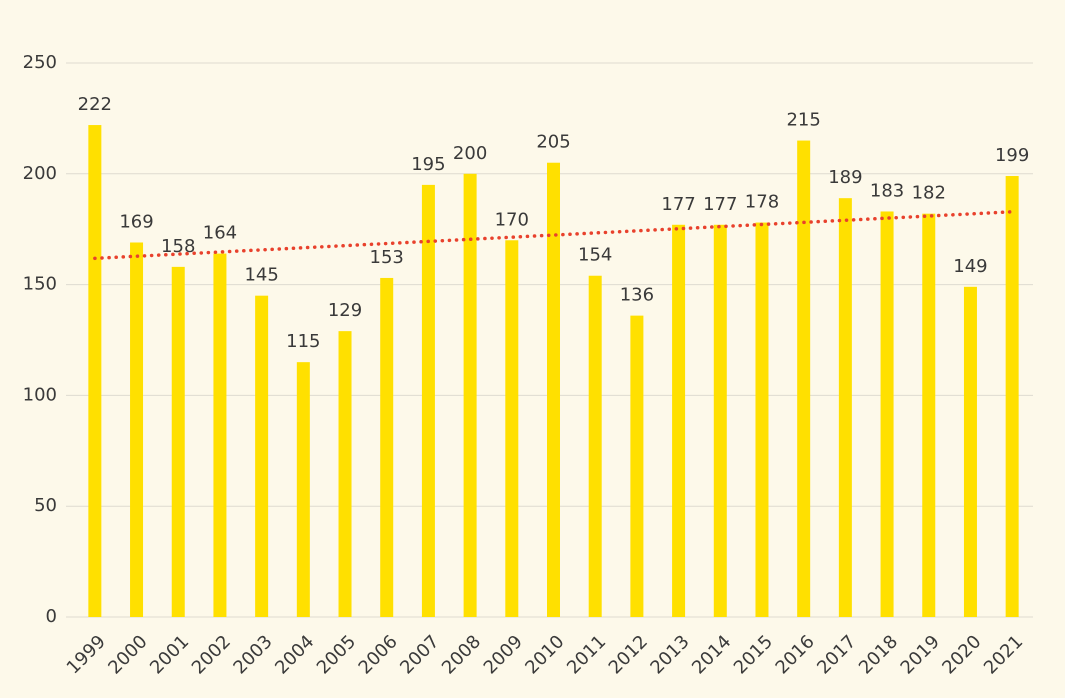 The height and width of the screenshot is (698, 1065). Describe the element at coordinates (178, 246) in the screenshot. I see `data-label: 158` at that location.